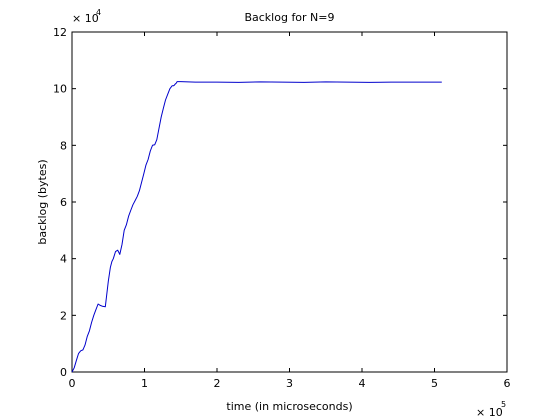 The height and width of the screenshot is (420, 560). What do you see at coordinates (217, 383) in the screenshot?
I see `x-tick-label: 2` at bounding box center [217, 383].